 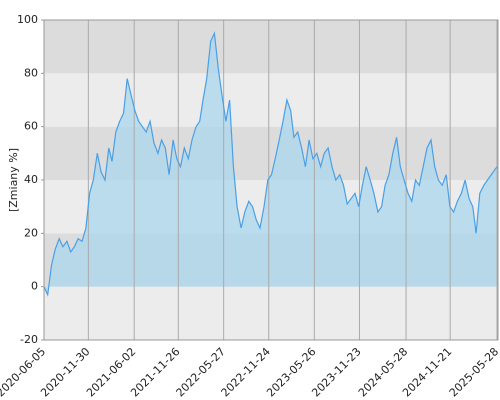 What do you see at coordinates (31, 126) in the screenshot?
I see `y-tick-label: 60` at bounding box center [31, 126].